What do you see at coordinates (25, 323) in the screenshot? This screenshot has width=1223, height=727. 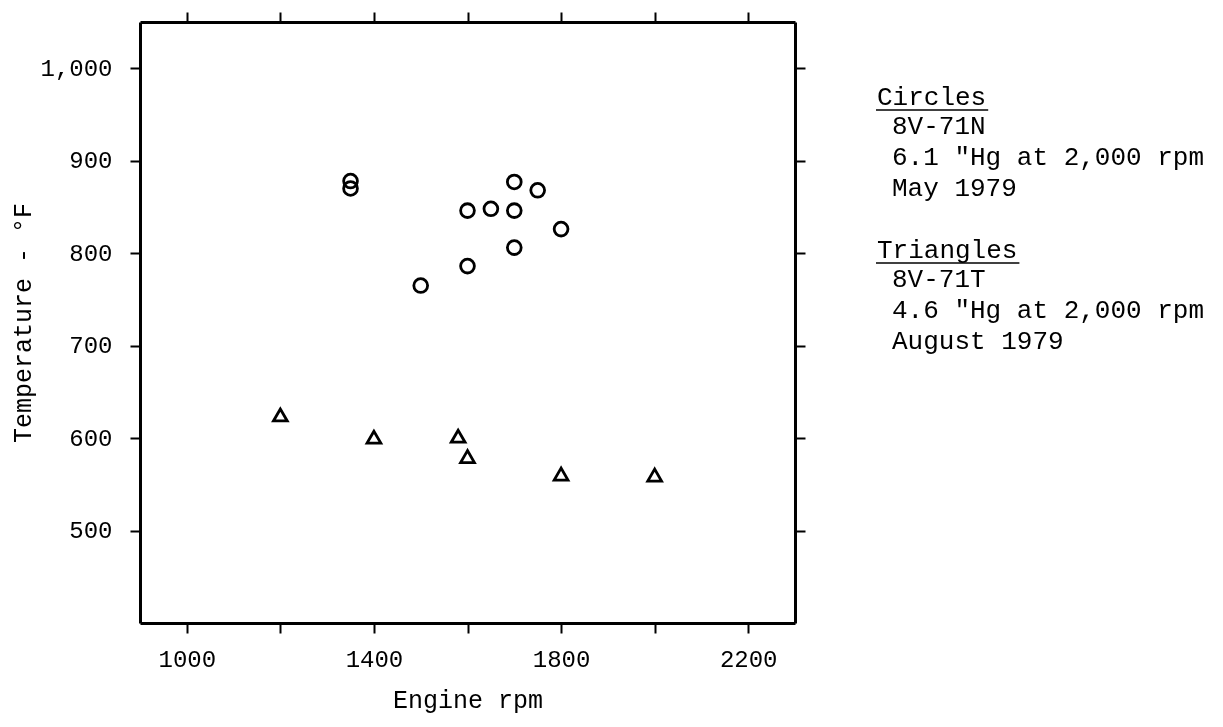 I see `y-axis-title: Temperature - °F` at bounding box center [25, 323].